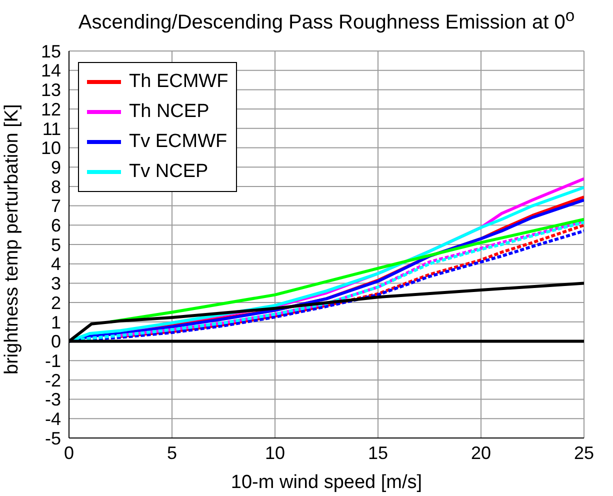 This screenshot has height=496, width=613. What do you see at coordinates (52, 360) in the screenshot?
I see `y-tick-label: -1` at bounding box center [52, 360].